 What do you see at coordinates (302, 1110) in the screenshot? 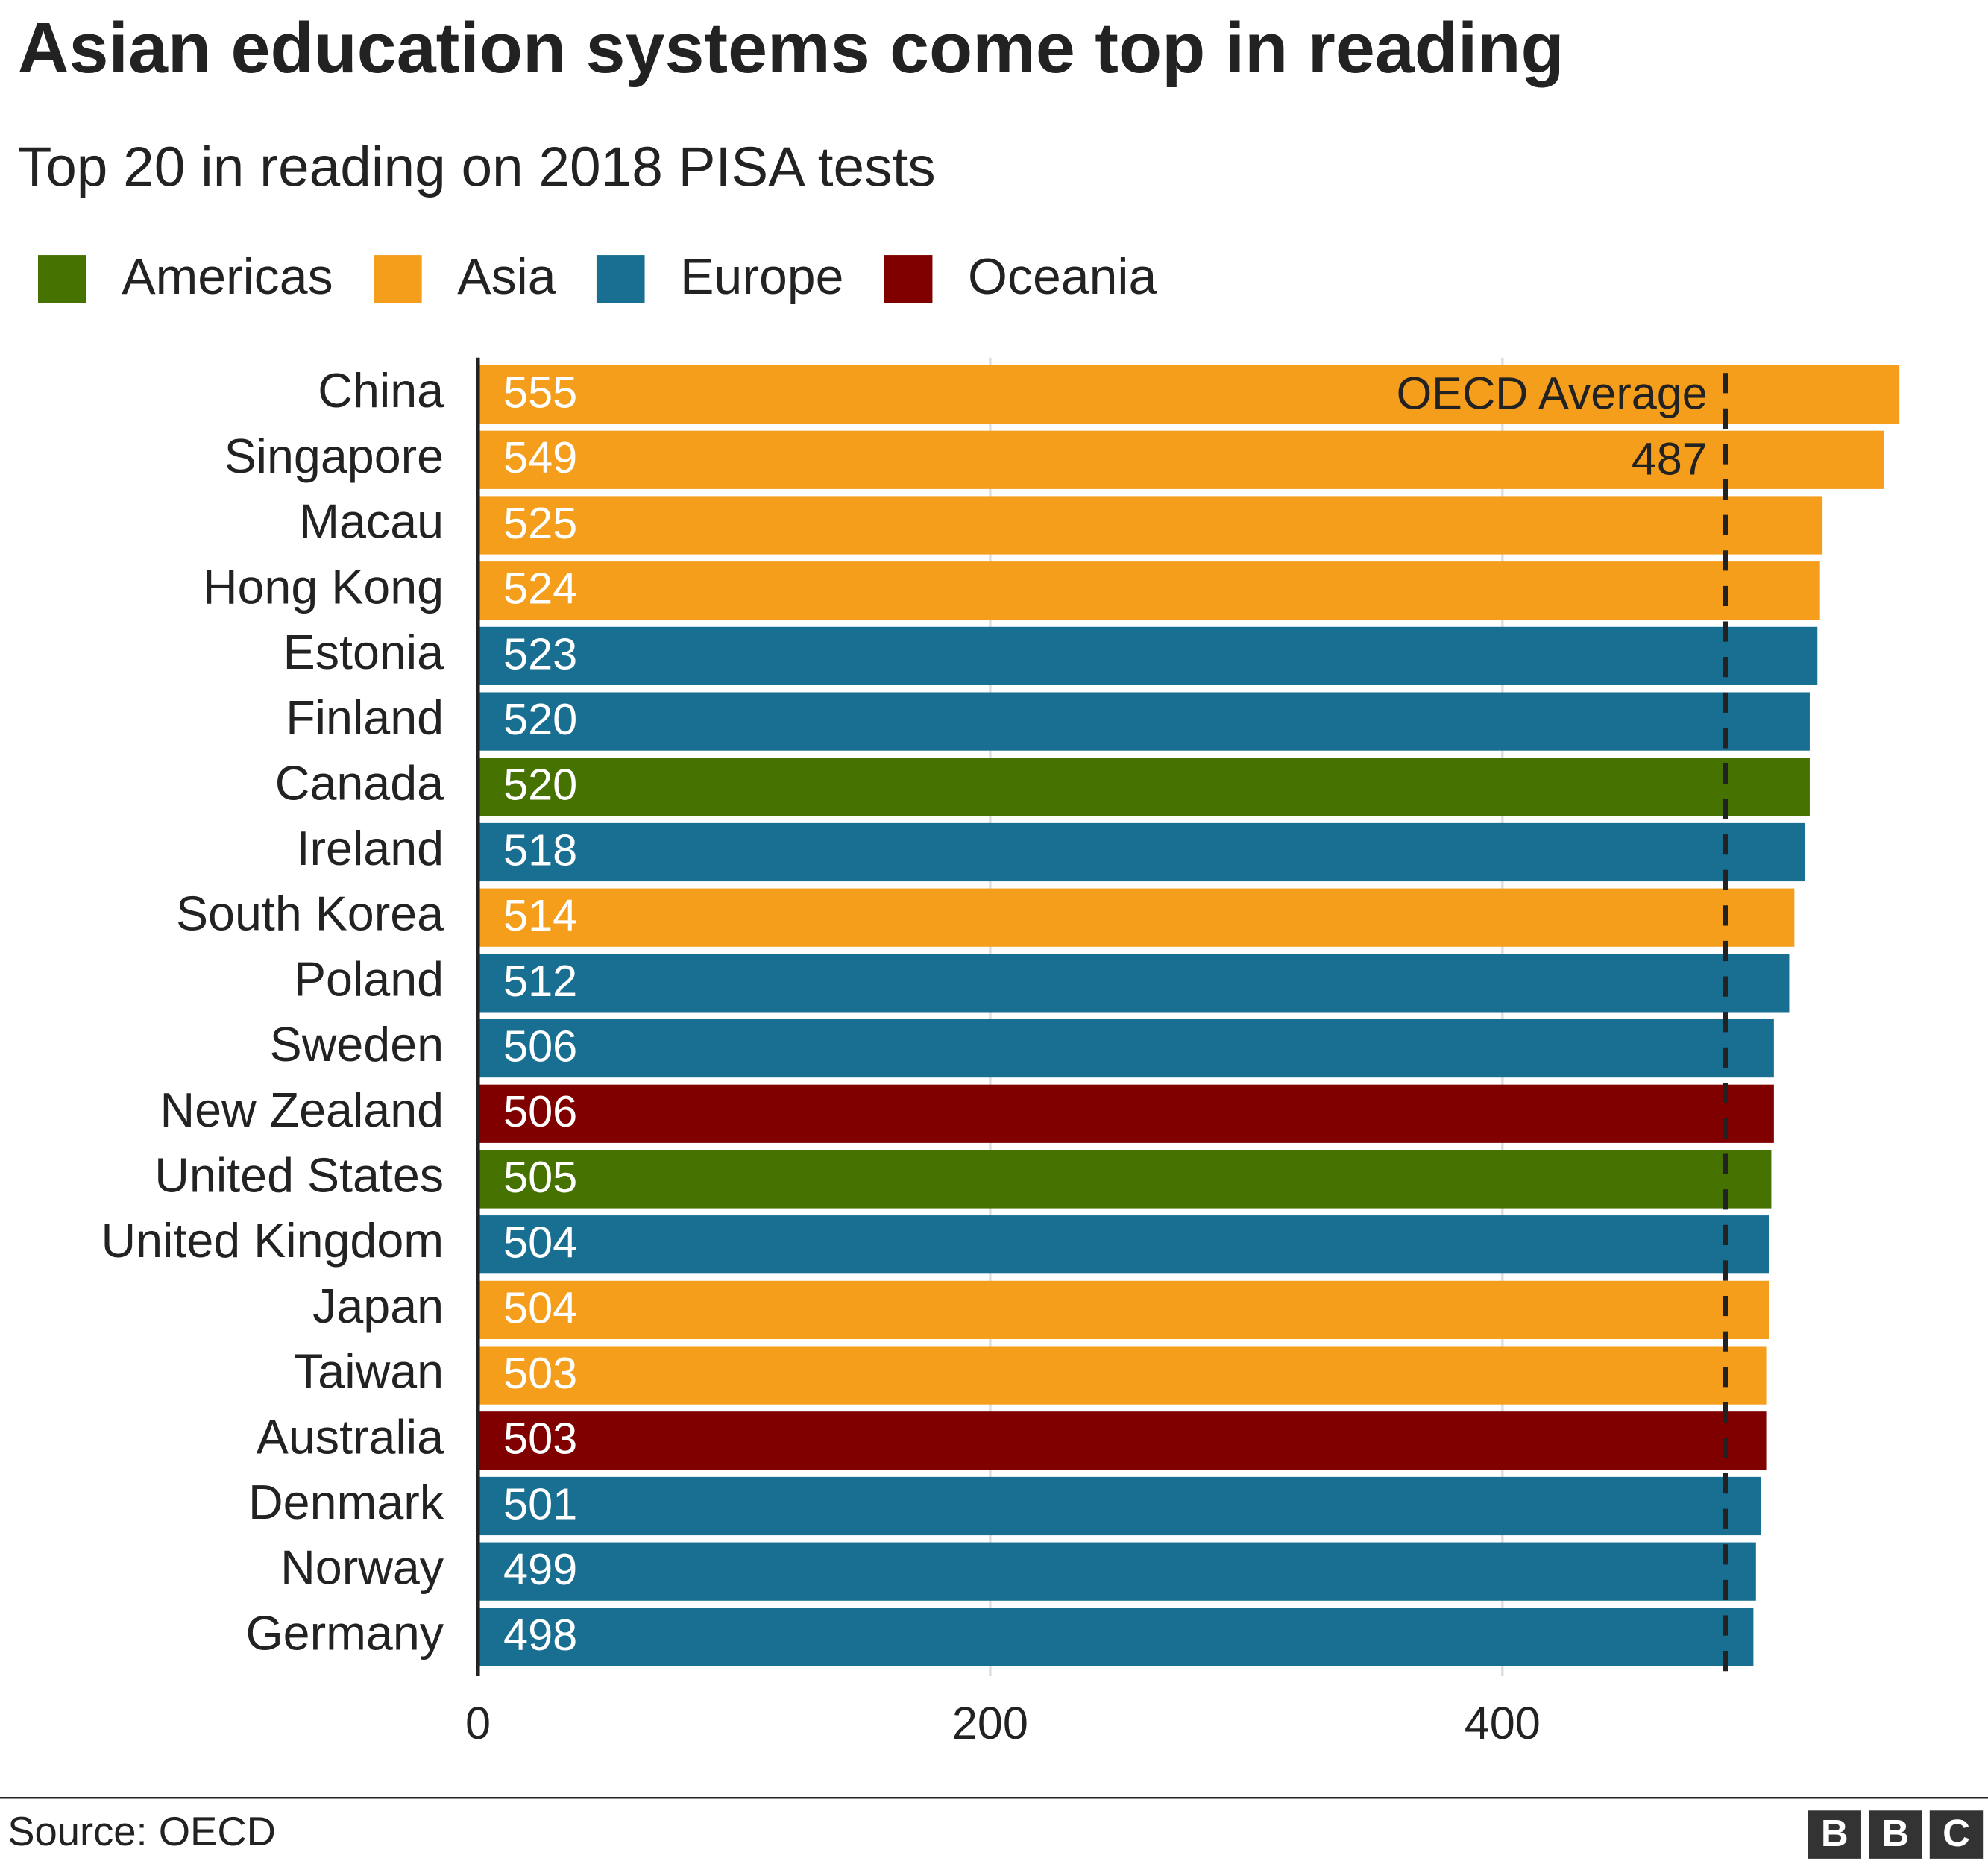
I see `y-tick-label: New Zealand` at bounding box center [302, 1110].